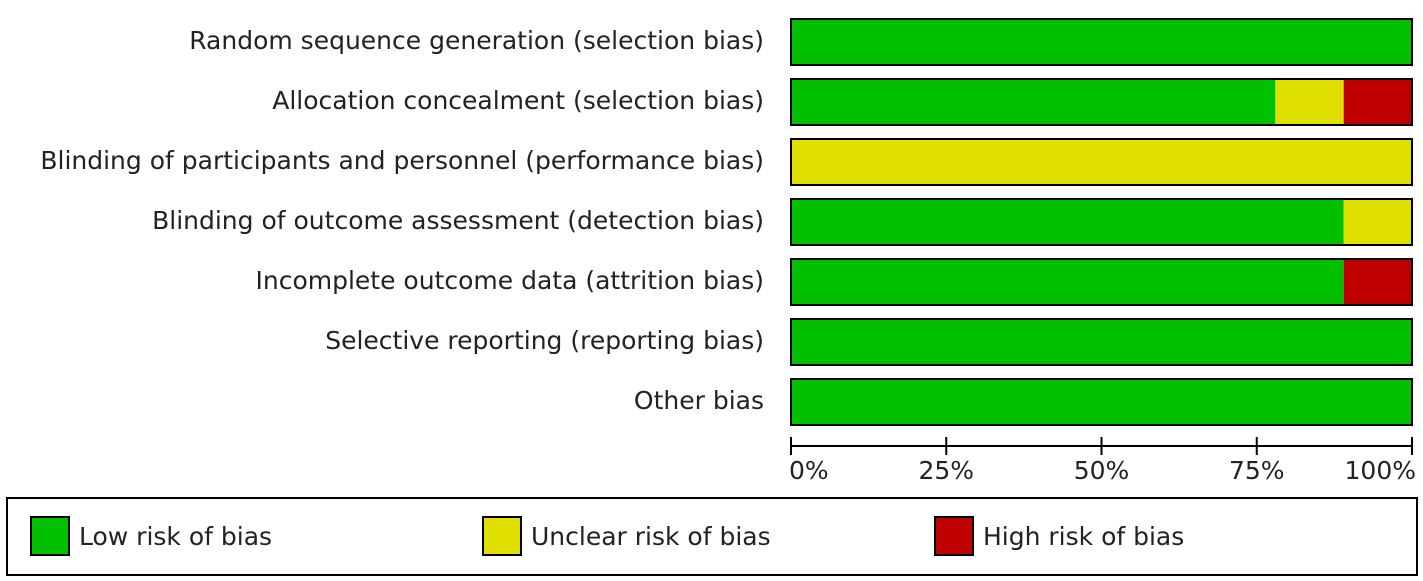 The height and width of the screenshot is (581, 1423). I want to click on category-label: Selective reporting (reporting bias), so click(544, 340).